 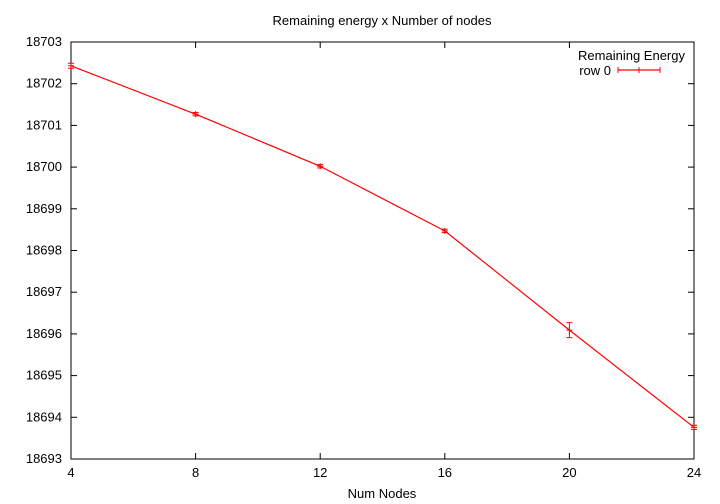 I want to click on y-tick-label: 18699, so click(x=44, y=208).